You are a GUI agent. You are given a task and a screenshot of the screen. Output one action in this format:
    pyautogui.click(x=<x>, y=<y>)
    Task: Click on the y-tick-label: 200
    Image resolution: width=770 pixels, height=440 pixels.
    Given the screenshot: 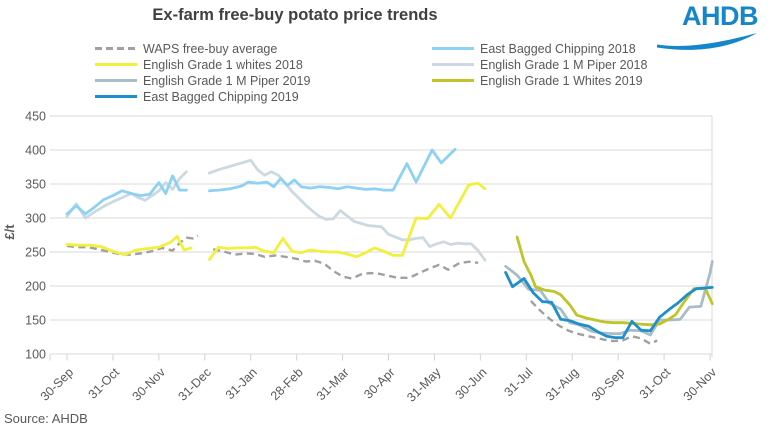 What is the action you would take?
    pyautogui.click(x=35, y=287)
    